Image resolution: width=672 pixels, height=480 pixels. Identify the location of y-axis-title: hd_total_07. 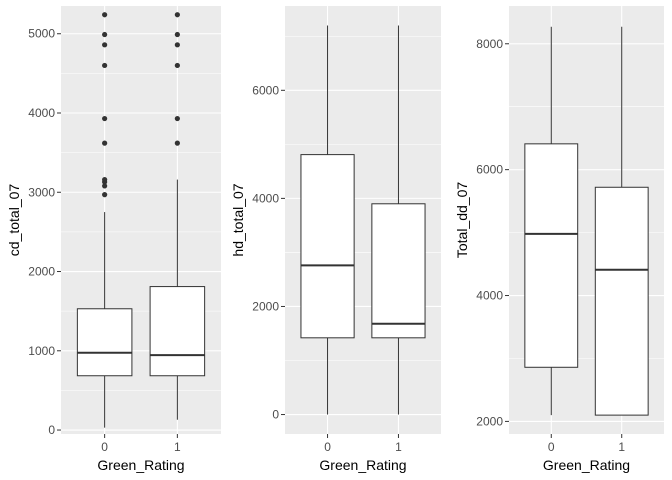
(238, 219).